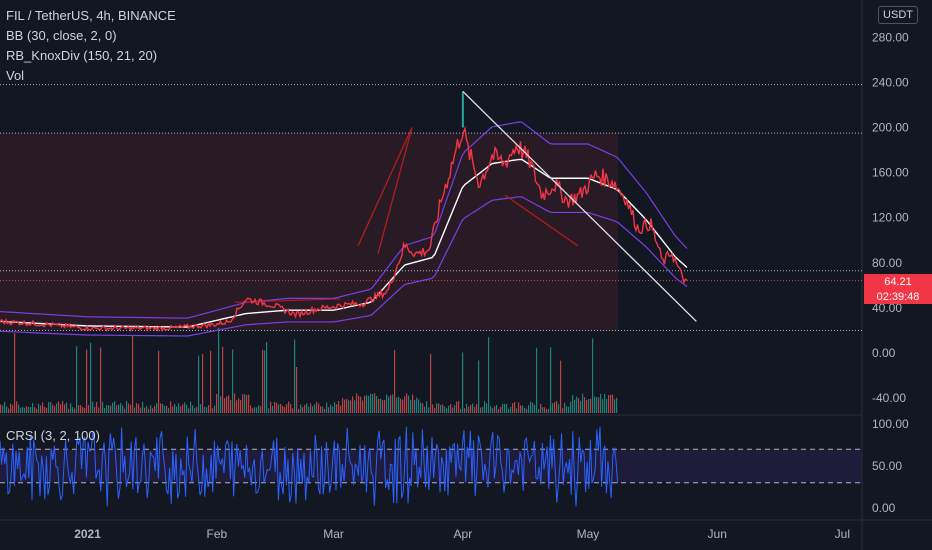 Image resolution: width=932 pixels, height=550 pixels. I want to click on legend-knoxdiv: RB_KnoxDiv (150, 21, 20), so click(82, 55).